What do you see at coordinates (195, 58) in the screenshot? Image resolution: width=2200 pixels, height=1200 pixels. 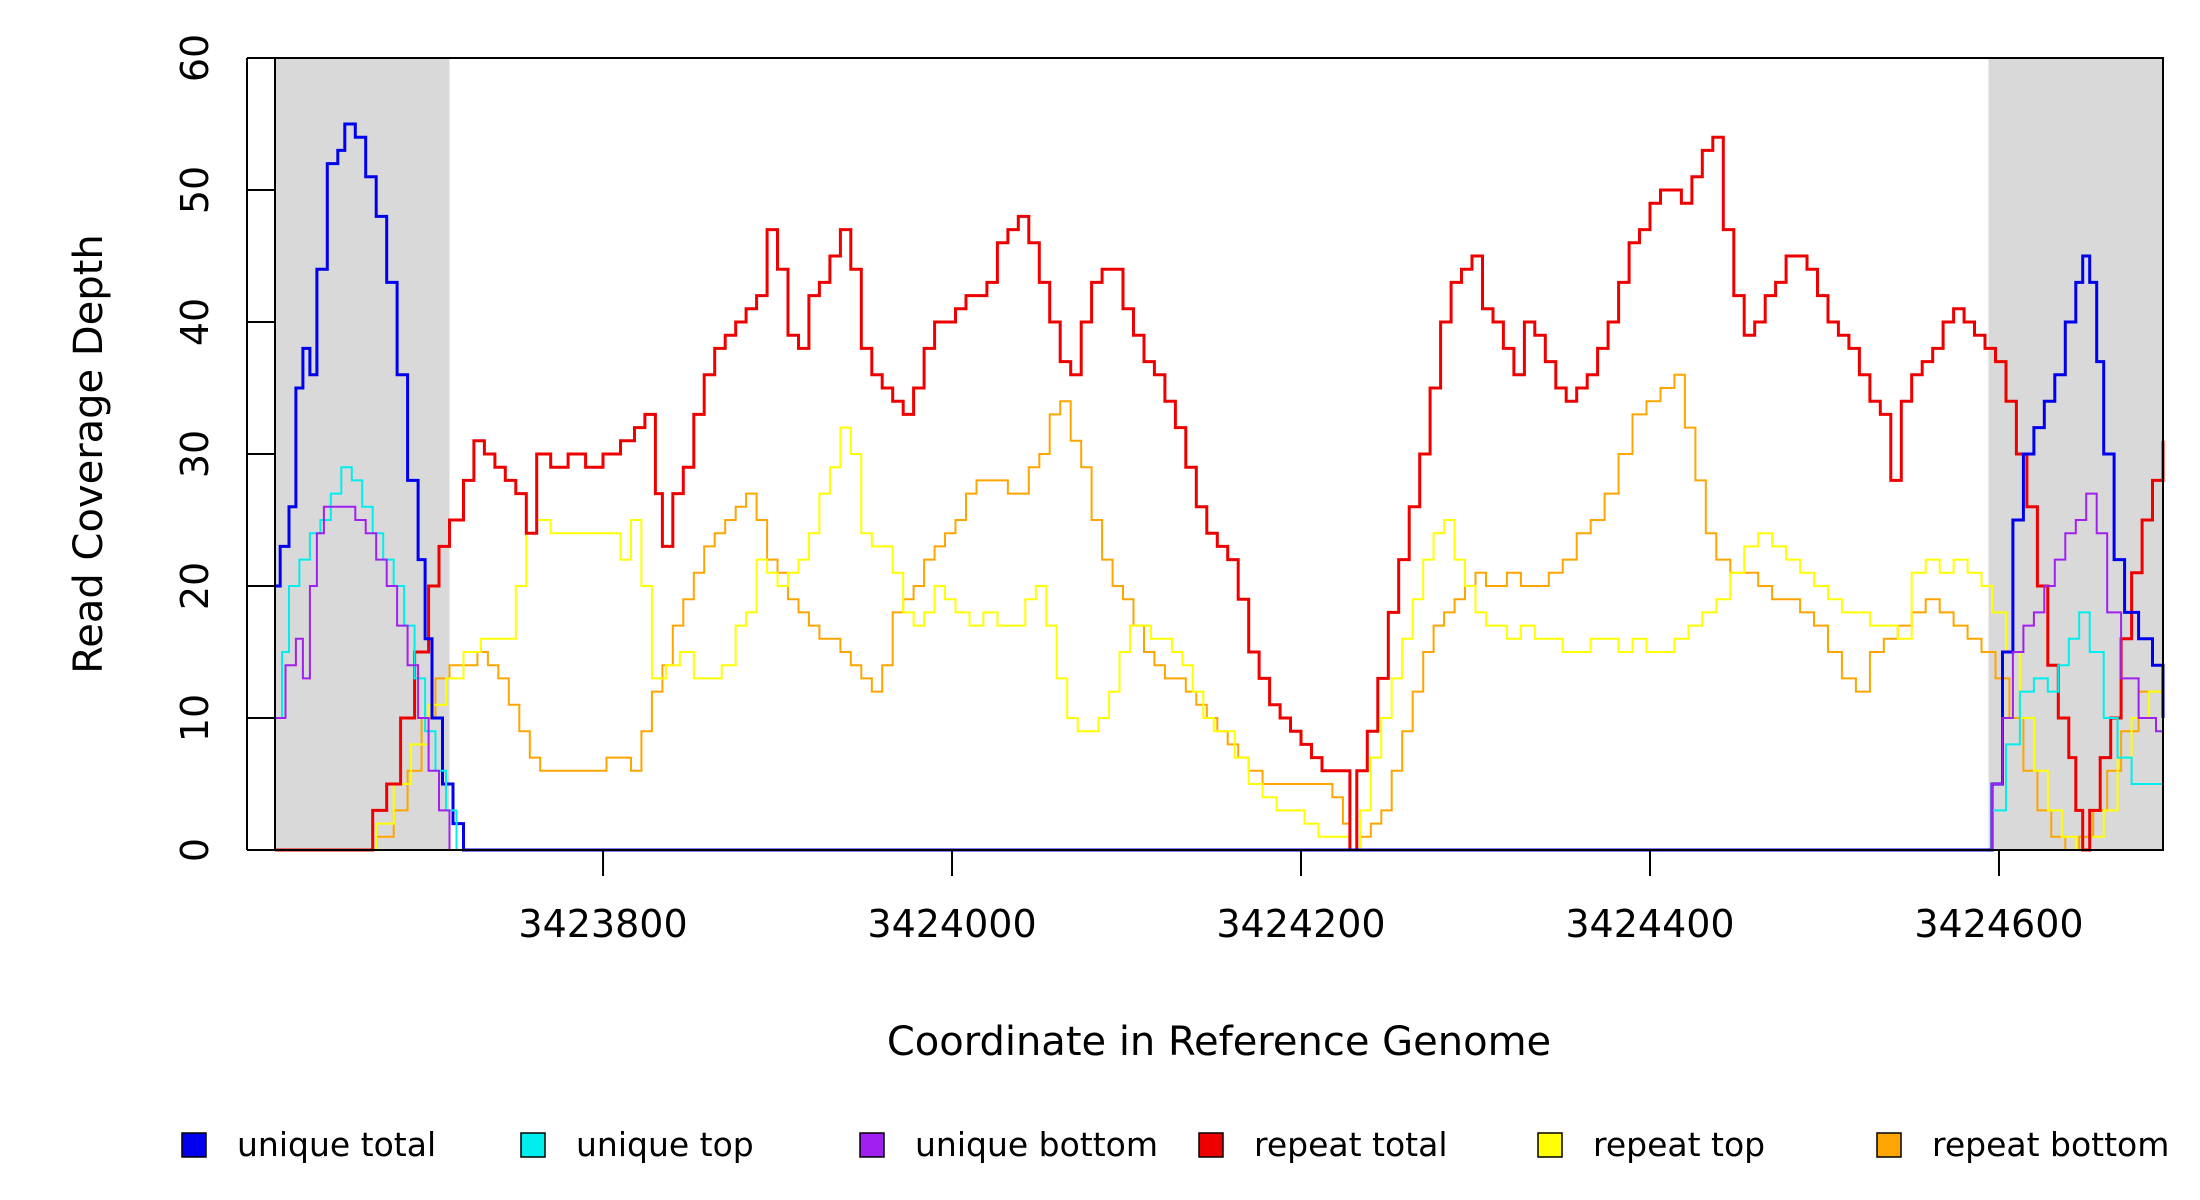 I see `y-tick-label-7: 60` at bounding box center [195, 58].